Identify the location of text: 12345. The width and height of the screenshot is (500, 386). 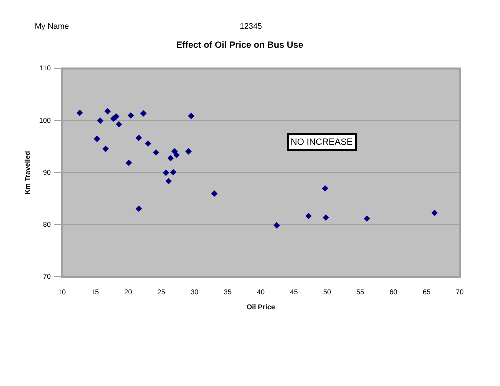
(251, 26).